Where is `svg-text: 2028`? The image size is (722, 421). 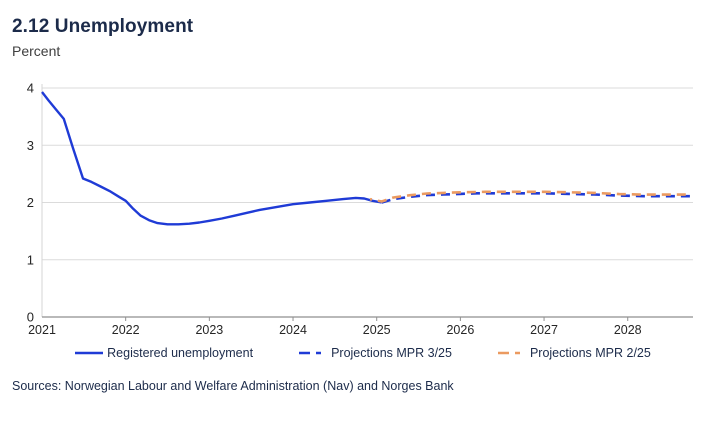
svg-text: 2028 is located at coordinates (628, 329).